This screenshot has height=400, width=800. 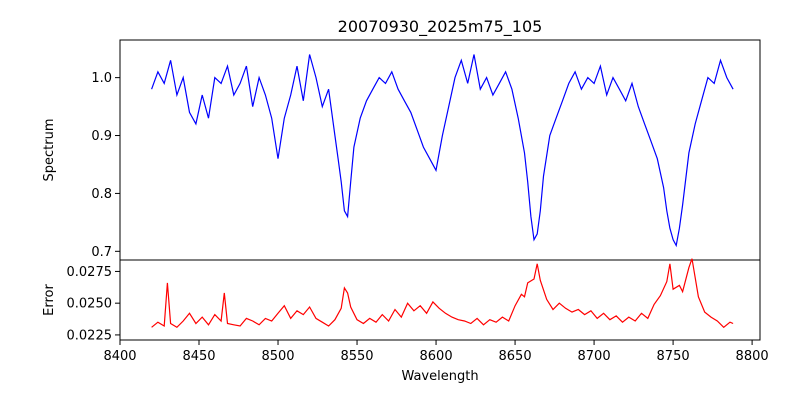 What do you see at coordinates (673, 356) in the screenshot?
I see `x-tick-label: 8750` at bounding box center [673, 356].